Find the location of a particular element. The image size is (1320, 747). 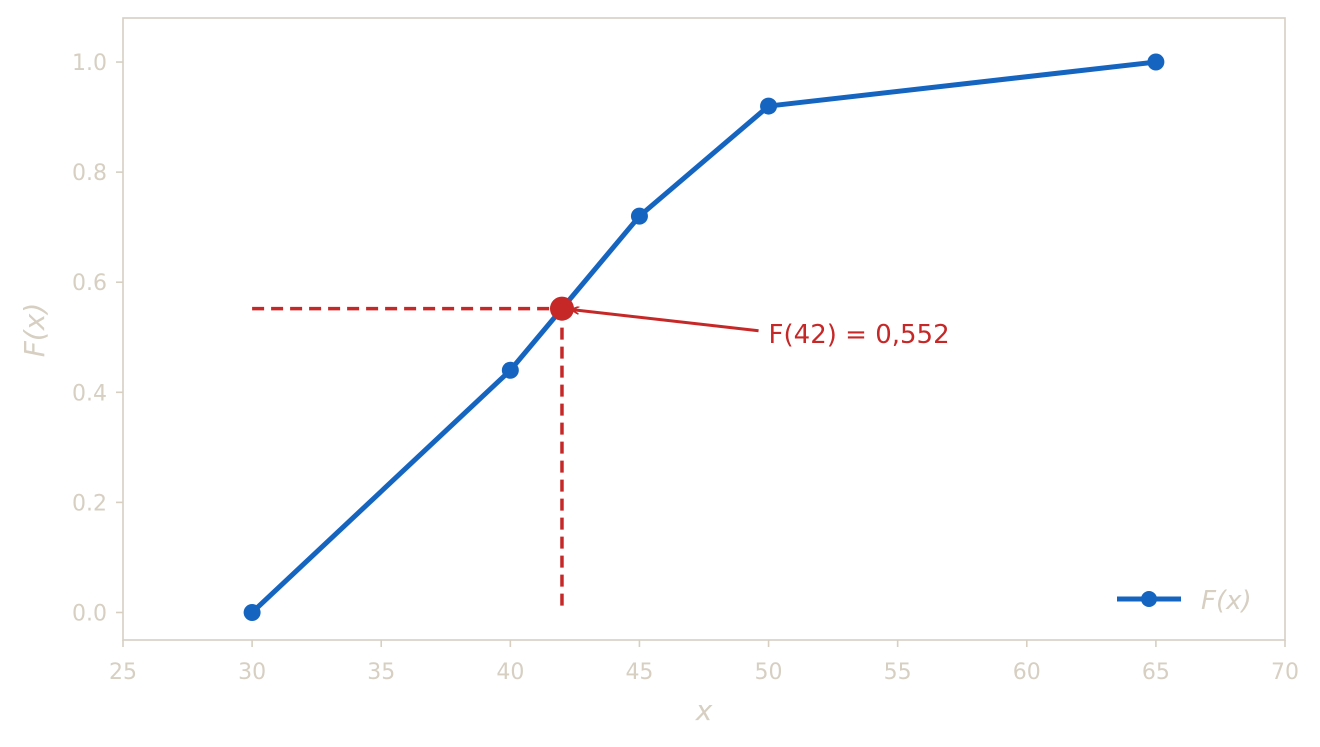

x-tick-label: 70 is located at coordinates (1285, 672).